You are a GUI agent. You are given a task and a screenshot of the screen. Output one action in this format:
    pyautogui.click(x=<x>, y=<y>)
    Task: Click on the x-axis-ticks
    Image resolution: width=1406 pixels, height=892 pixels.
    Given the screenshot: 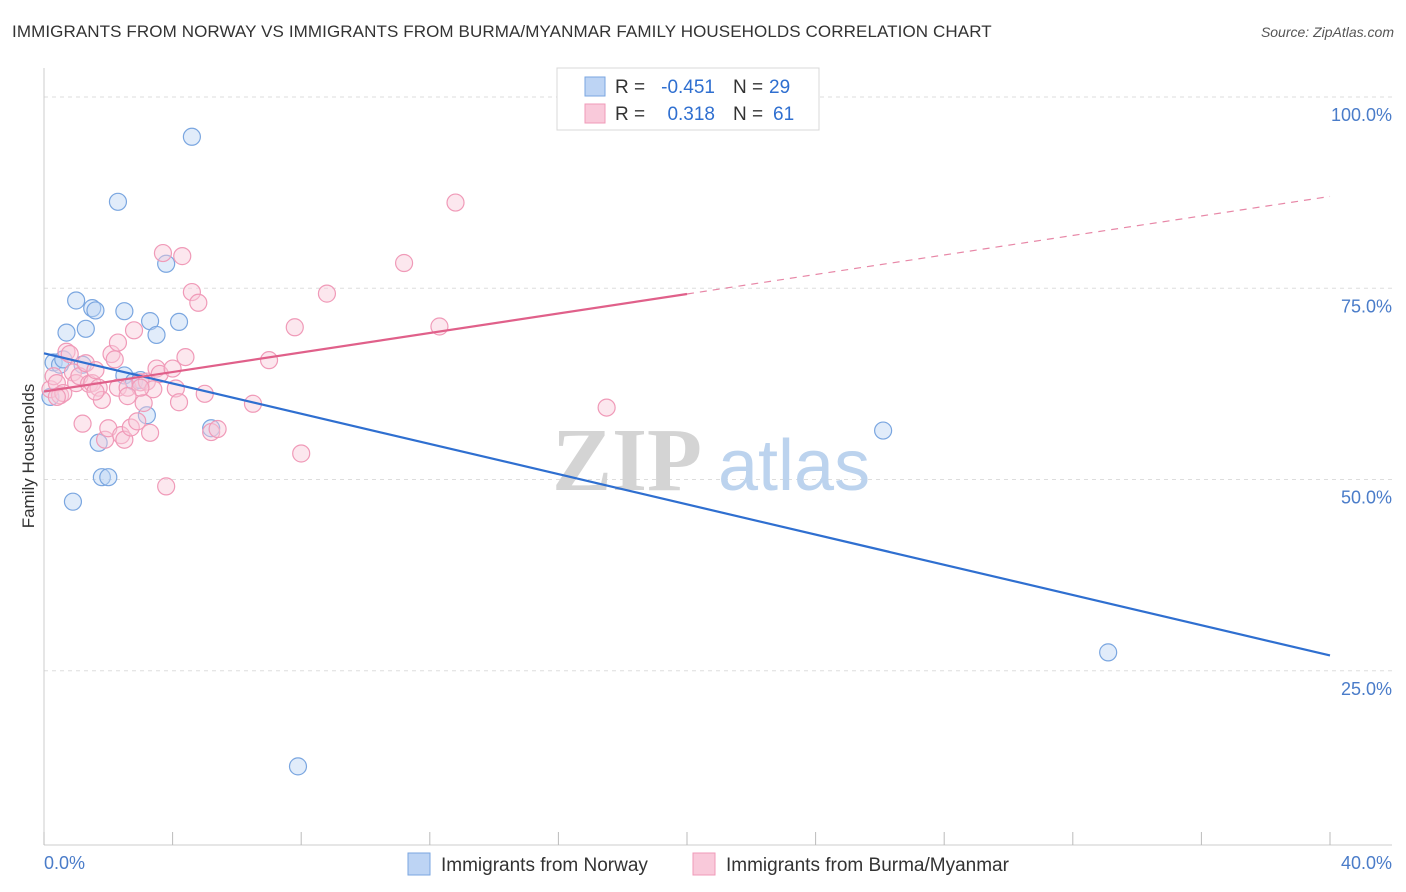 What is the action you would take?
    pyautogui.click(x=687, y=838)
    